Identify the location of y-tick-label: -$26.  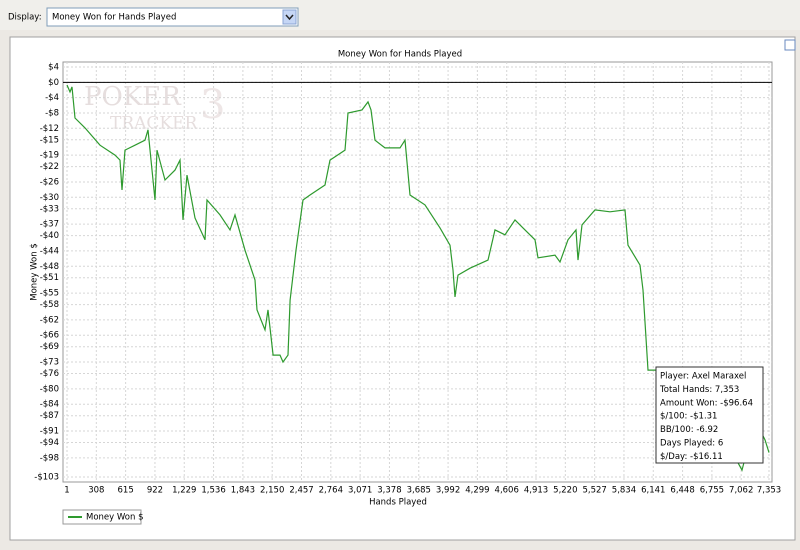
(49, 182).